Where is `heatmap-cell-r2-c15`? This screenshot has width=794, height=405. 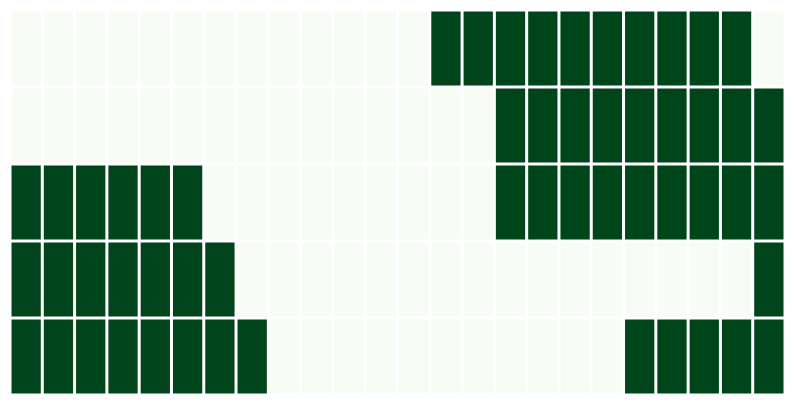 heatmap-cell-r2-c15 is located at coordinates (510, 202).